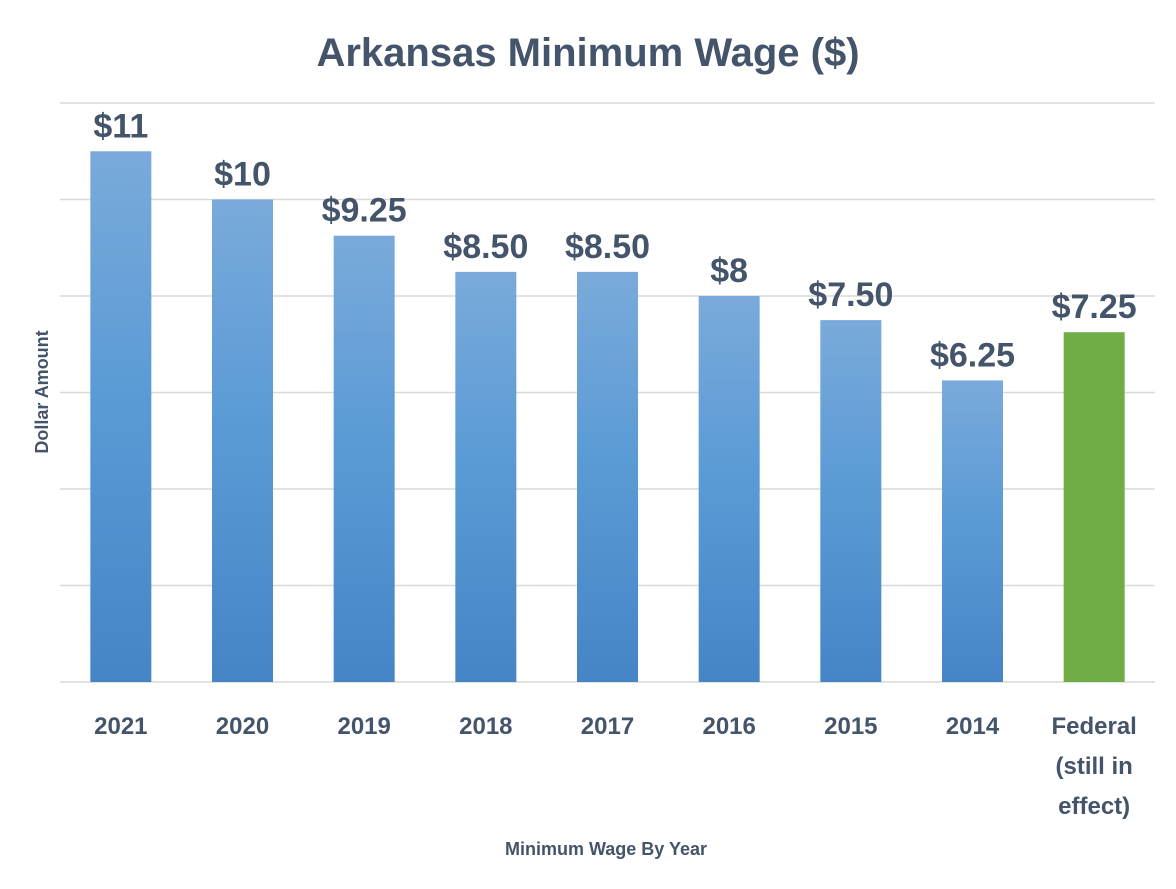 The height and width of the screenshot is (889, 1176). What do you see at coordinates (242, 175) in the screenshot?
I see `data-label: $10` at bounding box center [242, 175].